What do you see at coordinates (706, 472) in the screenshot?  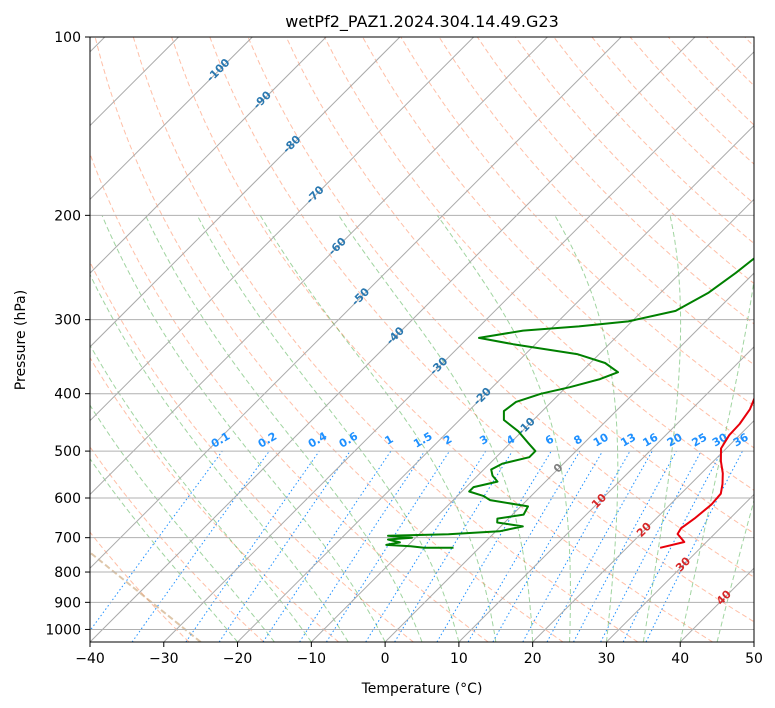 I see `temperature-line` at bounding box center [706, 472].